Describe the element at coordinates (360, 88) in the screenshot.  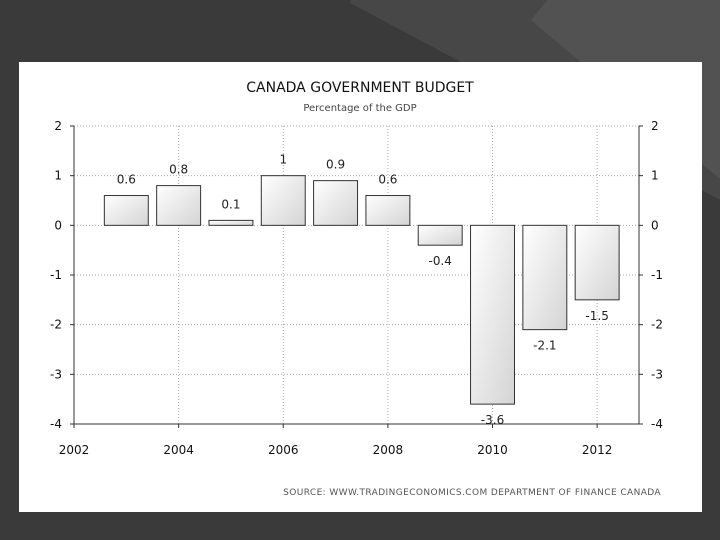
I see `chart-title: CANADA GOVERNMENT BUDGET` at that location.